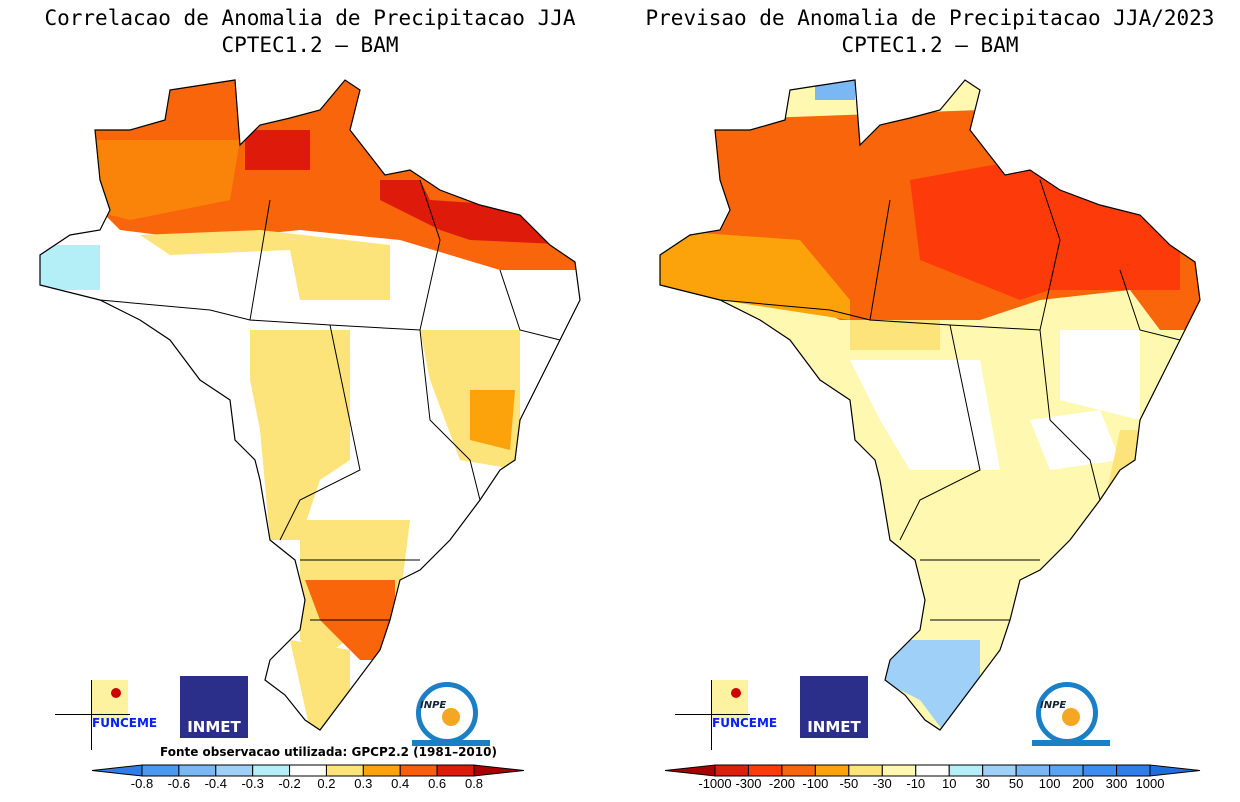 This screenshot has width=1240, height=802. I want to click on colorbar-tick-label: -100, so click(815, 783).